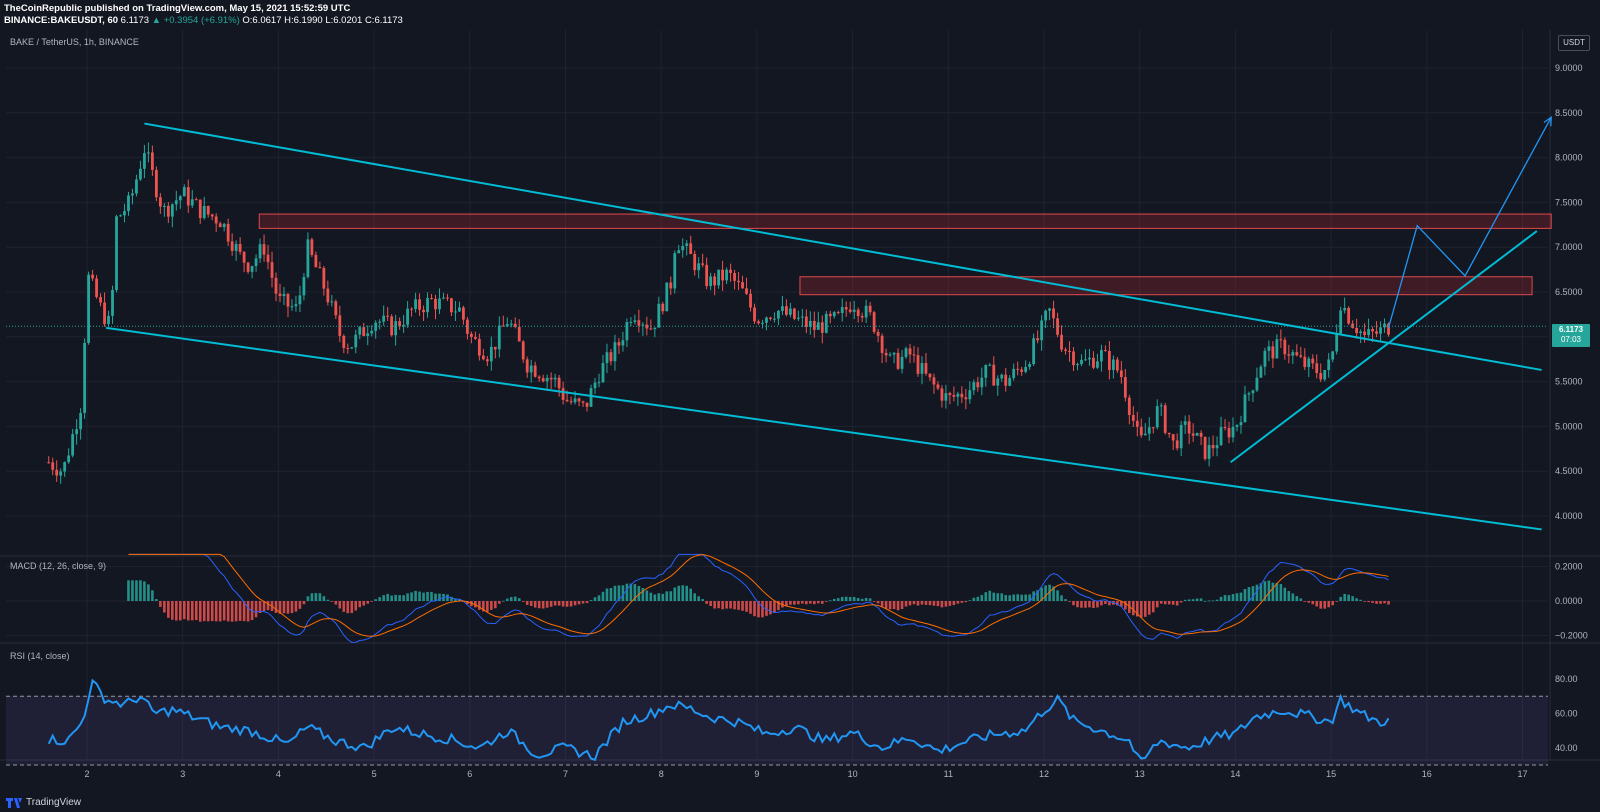 Image resolution: width=1600 pixels, height=812 pixels. I want to click on rsi-y-tick-label: 40.00, so click(1566, 748).